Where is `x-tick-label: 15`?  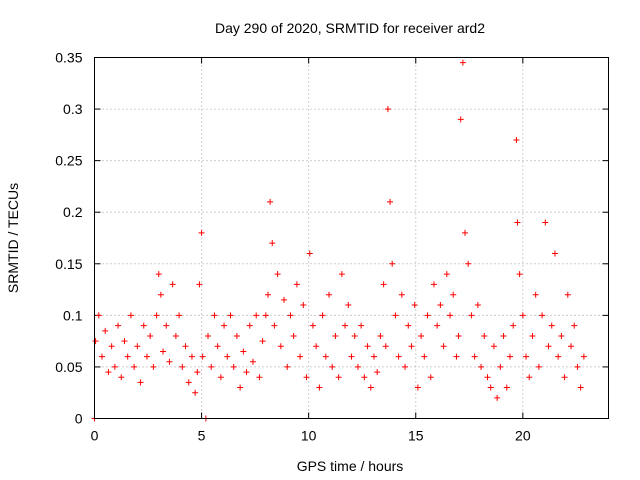
x-tick-label: 15 is located at coordinates (416, 436).